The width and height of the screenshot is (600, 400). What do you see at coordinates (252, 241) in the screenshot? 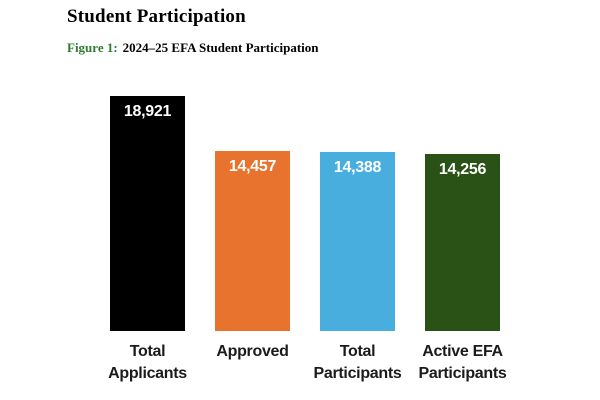
I see `bar-approved: 14,457` at bounding box center [252, 241].